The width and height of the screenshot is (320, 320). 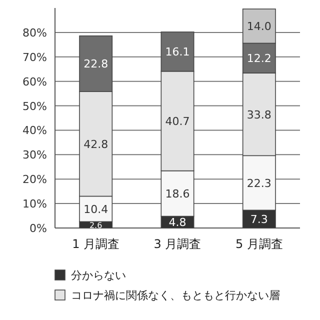 I want to click on data-label: 7.3, so click(x=259, y=219).